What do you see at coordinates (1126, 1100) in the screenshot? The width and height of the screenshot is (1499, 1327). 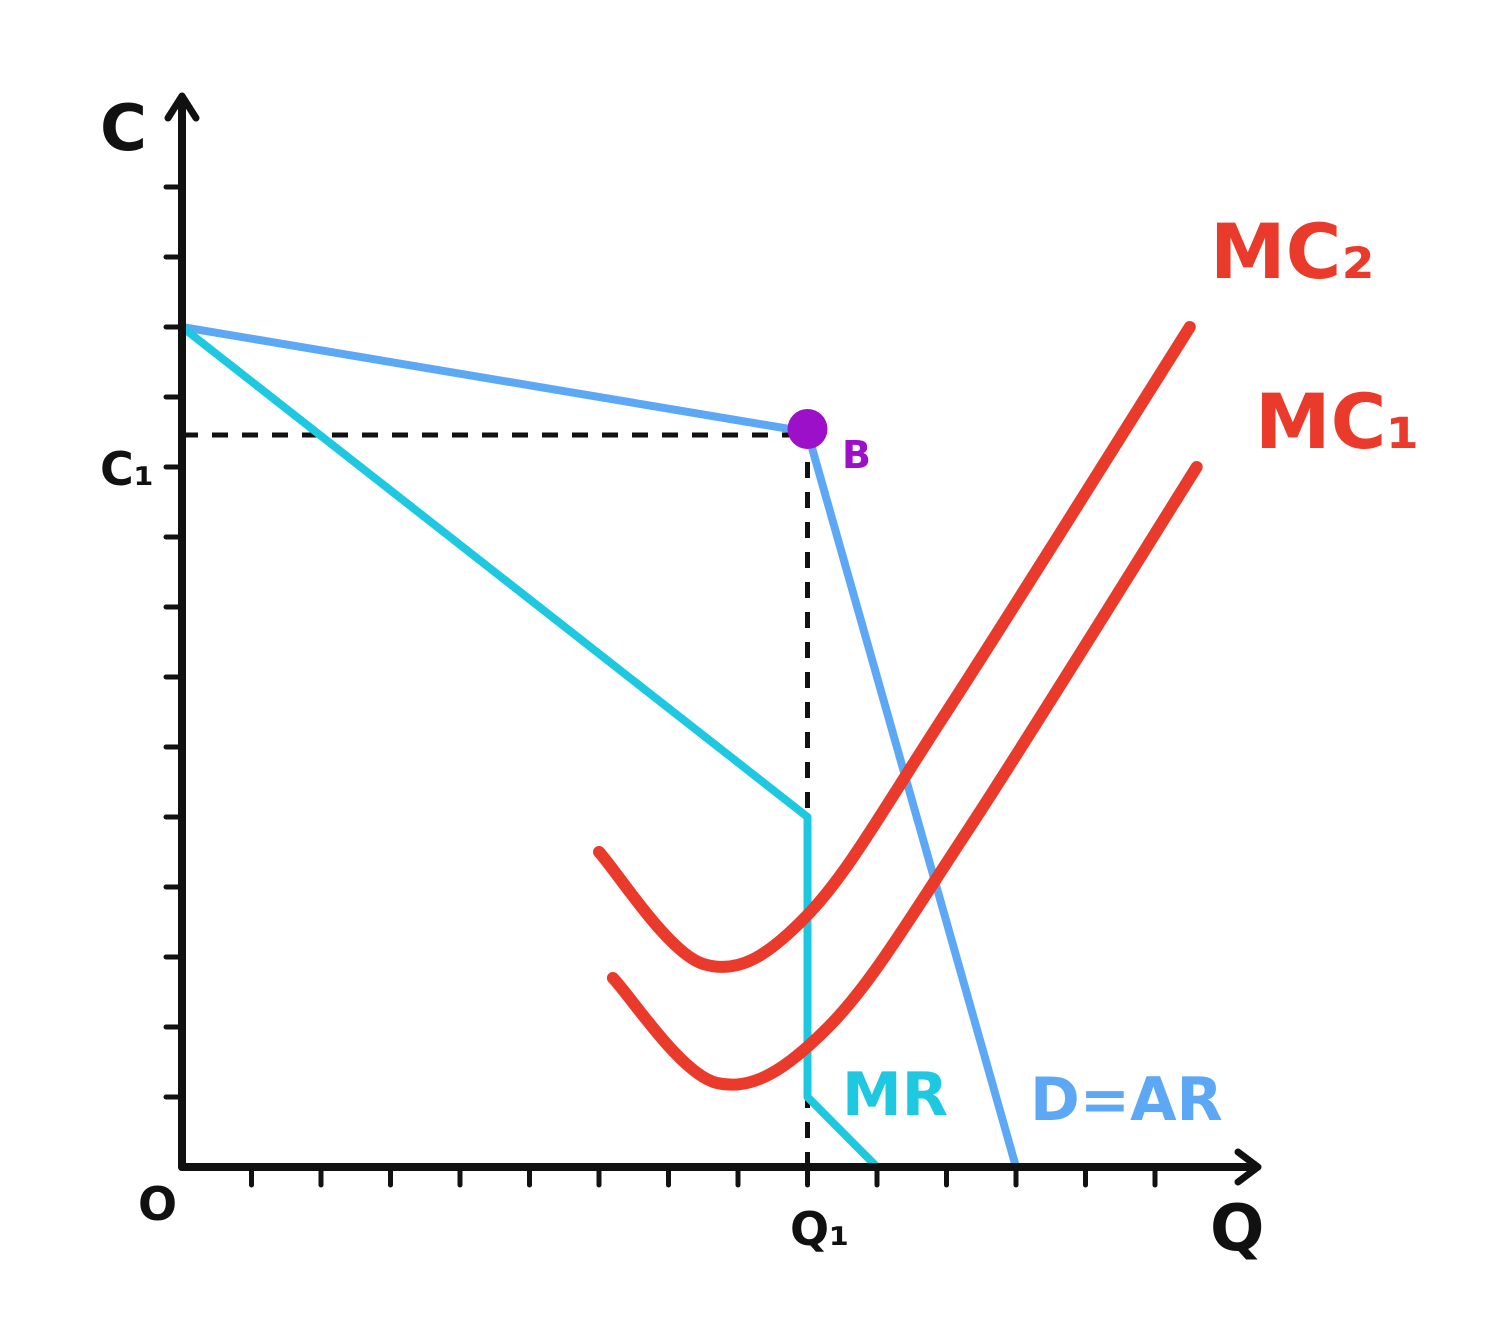 I see `demand-label: D=AR` at bounding box center [1126, 1100].